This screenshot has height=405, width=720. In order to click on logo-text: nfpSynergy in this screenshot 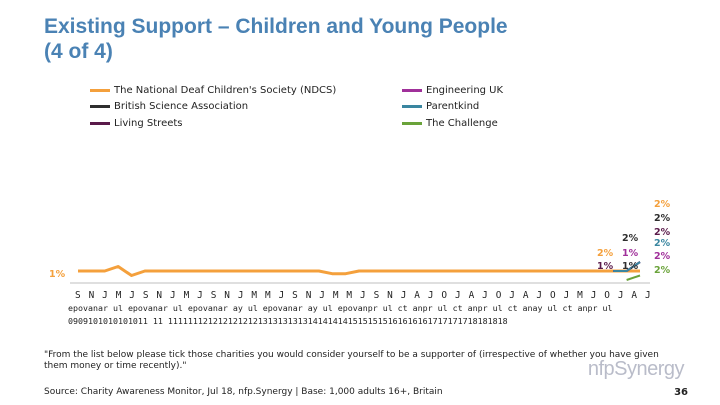, I will do `click(636, 369)`.